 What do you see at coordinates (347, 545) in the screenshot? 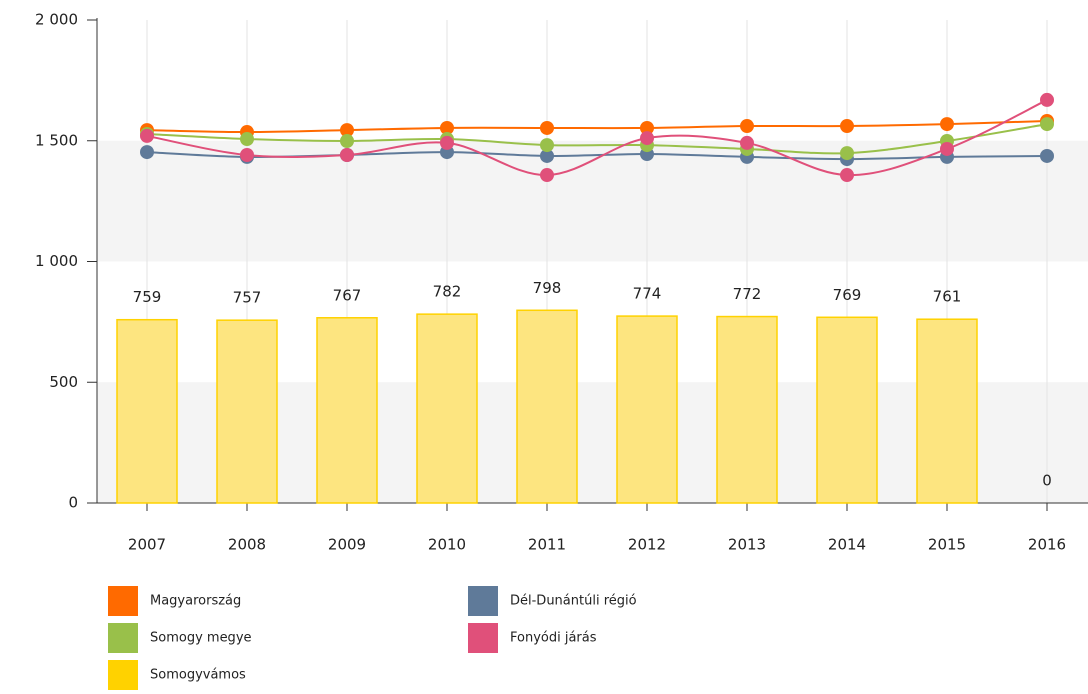
I see `x-tick-label: 2009` at bounding box center [347, 545].